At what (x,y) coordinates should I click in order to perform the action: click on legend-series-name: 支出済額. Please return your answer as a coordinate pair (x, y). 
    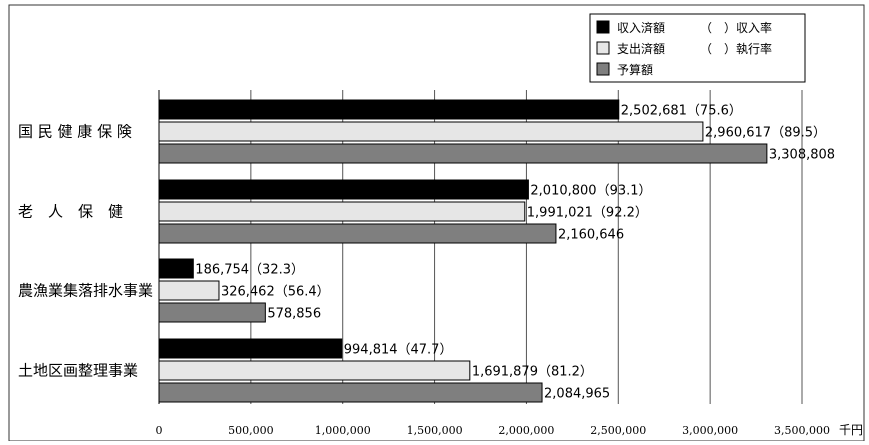
    Looking at the image, I should click on (641, 48).